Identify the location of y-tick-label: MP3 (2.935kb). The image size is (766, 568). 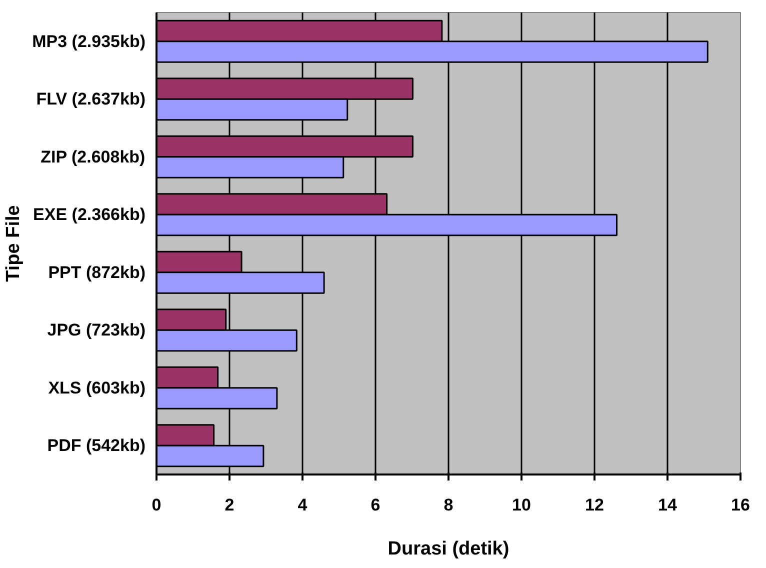
(89, 41).